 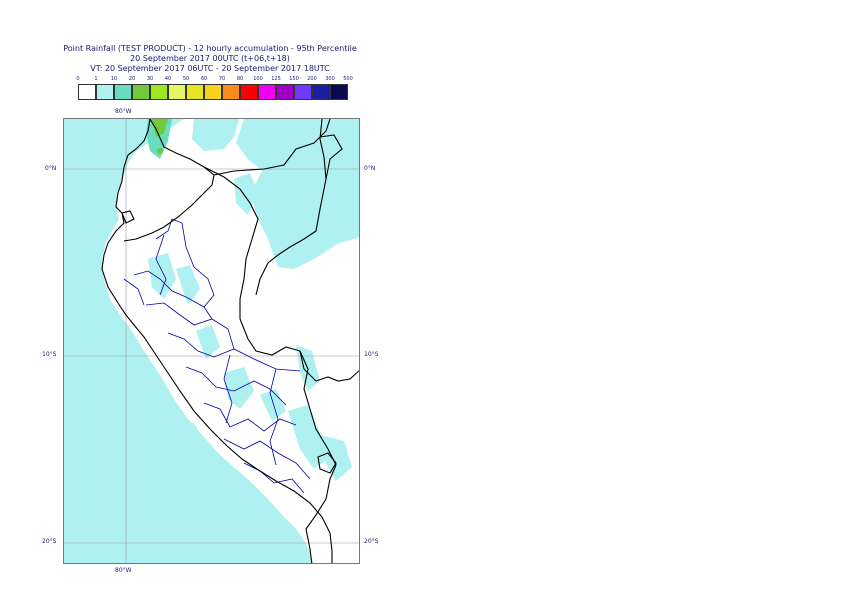 I want to click on lon-label-top: 80°W, so click(x=123, y=111).